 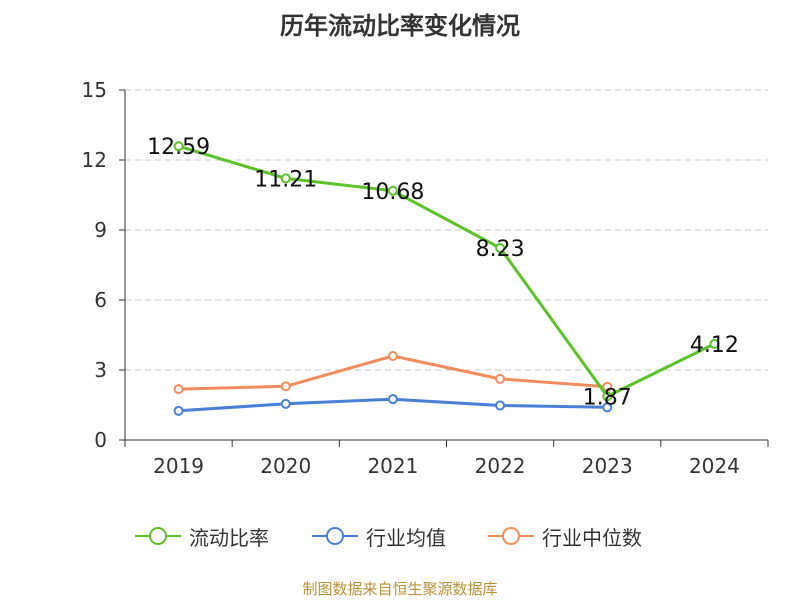 What do you see at coordinates (94, 90) in the screenshot?
I see `y-tick-label: 15` at bounding box center [94, 90].